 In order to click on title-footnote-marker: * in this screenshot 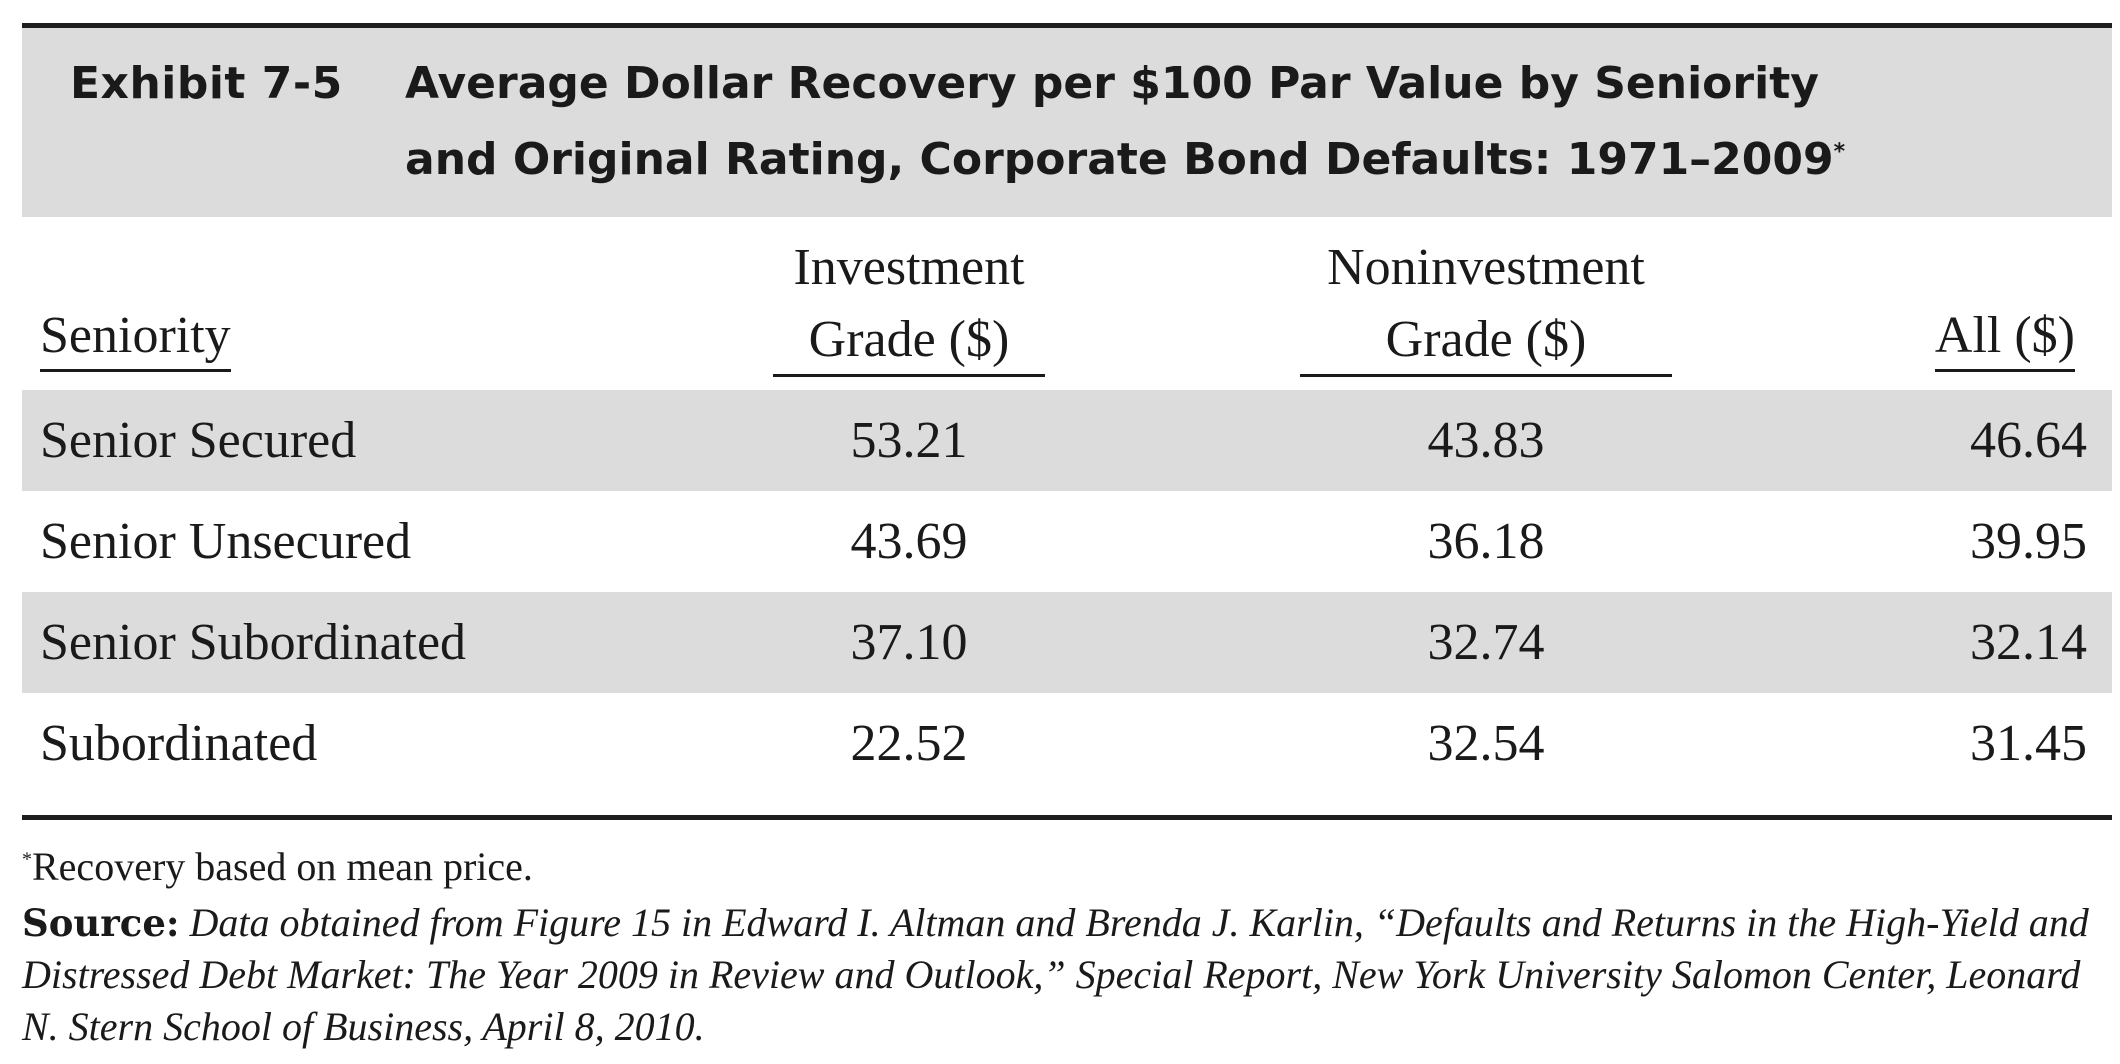, I will do `click(1839, 152)`.